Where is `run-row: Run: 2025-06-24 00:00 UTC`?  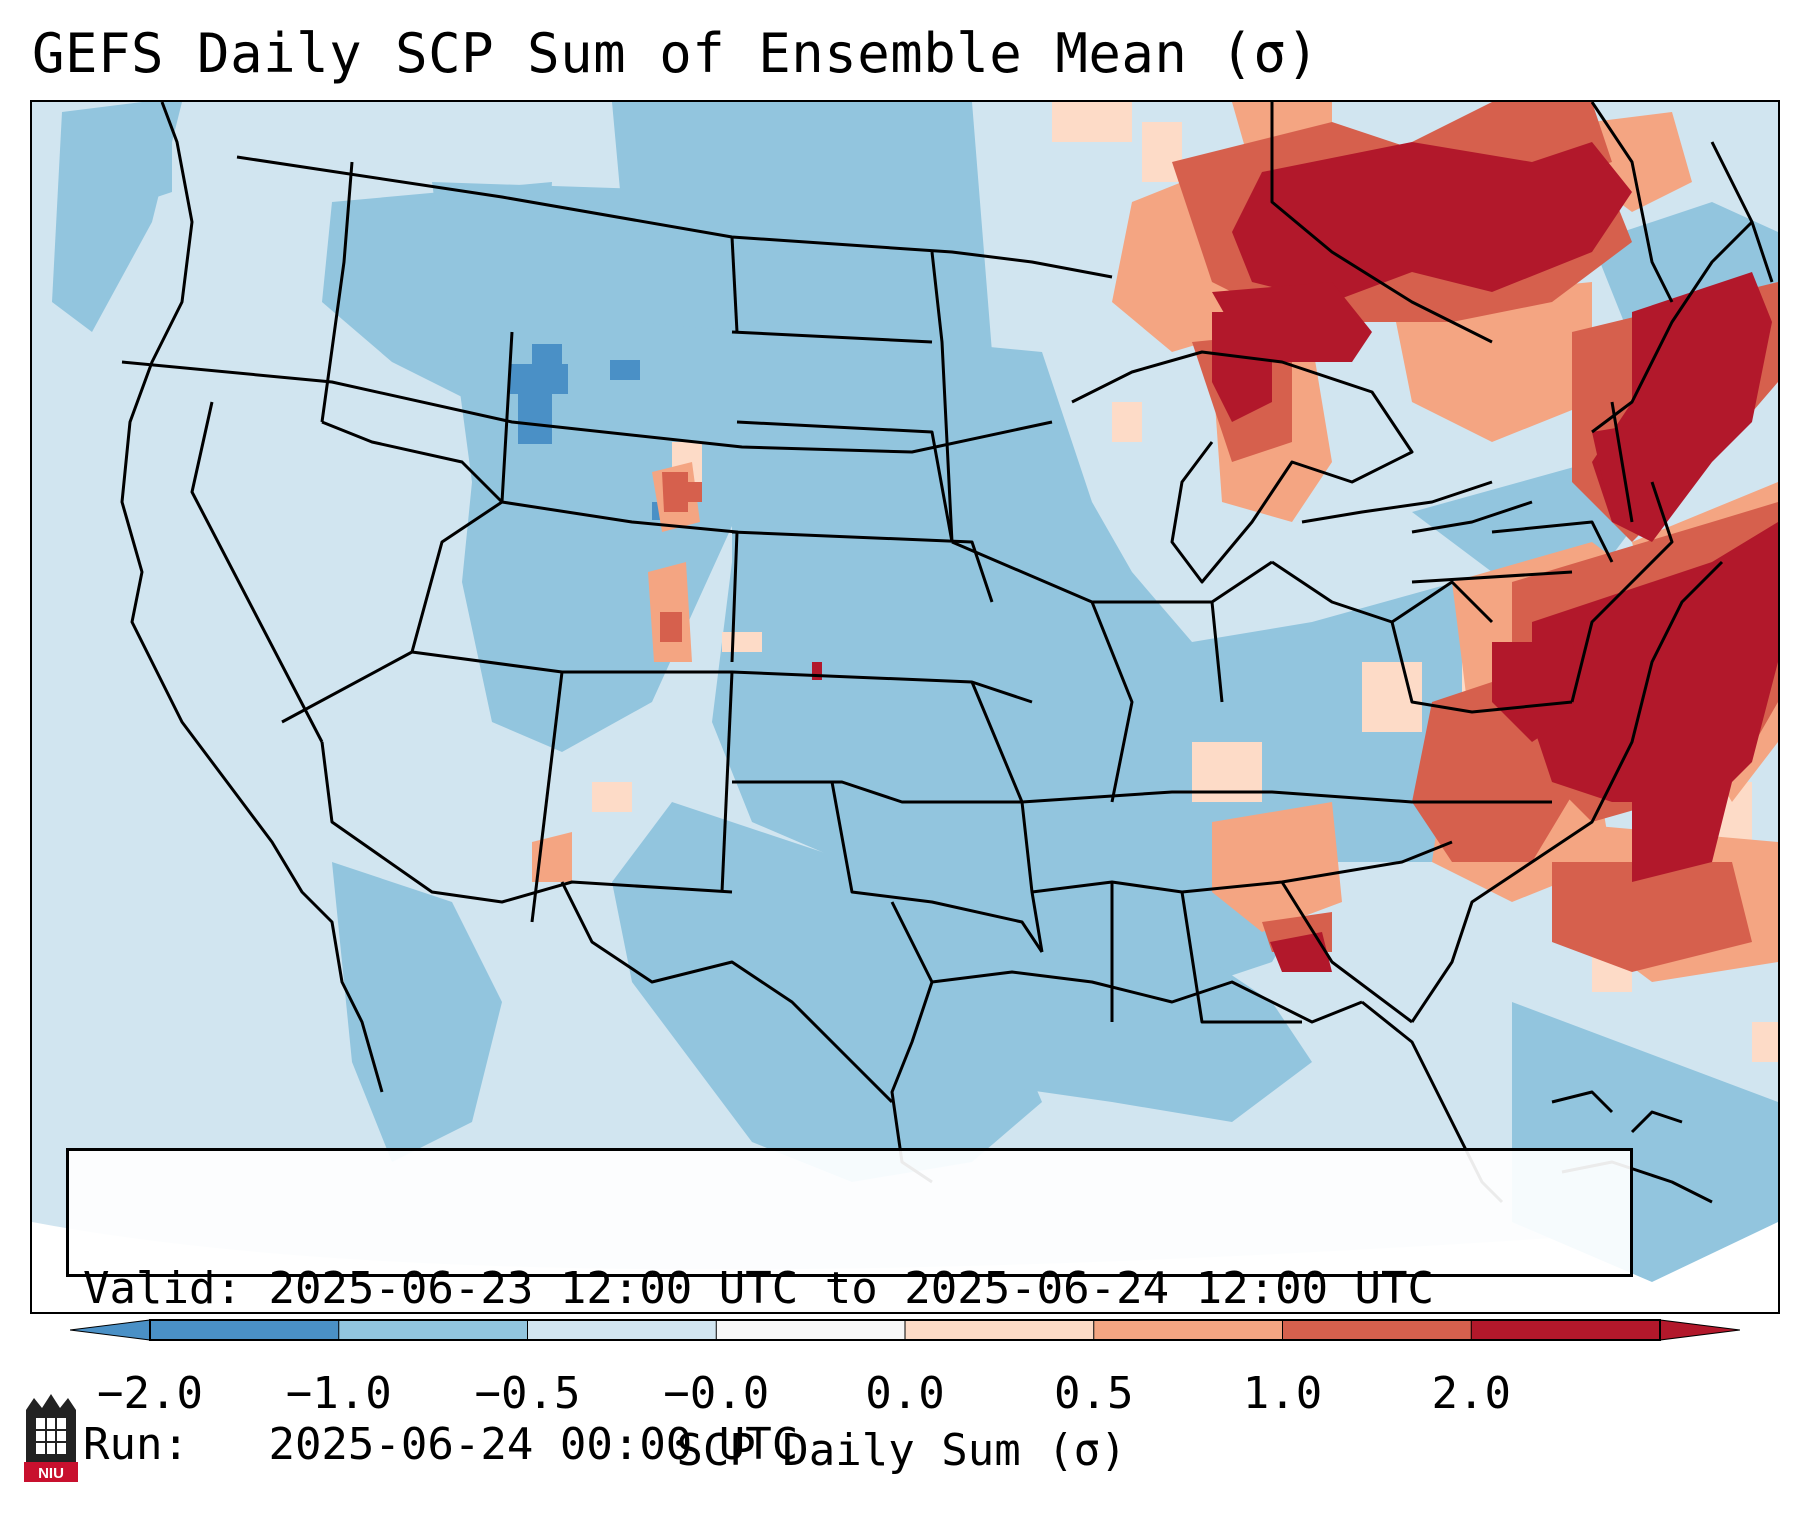 run-row: Run: 2025-06-24 00:00 UTC is located at coordinates (849, 1445).